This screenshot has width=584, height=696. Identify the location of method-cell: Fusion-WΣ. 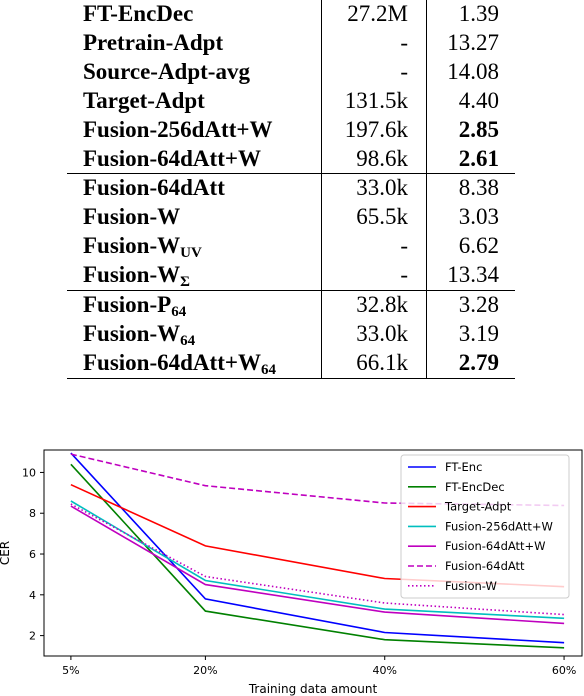
(194, 275).